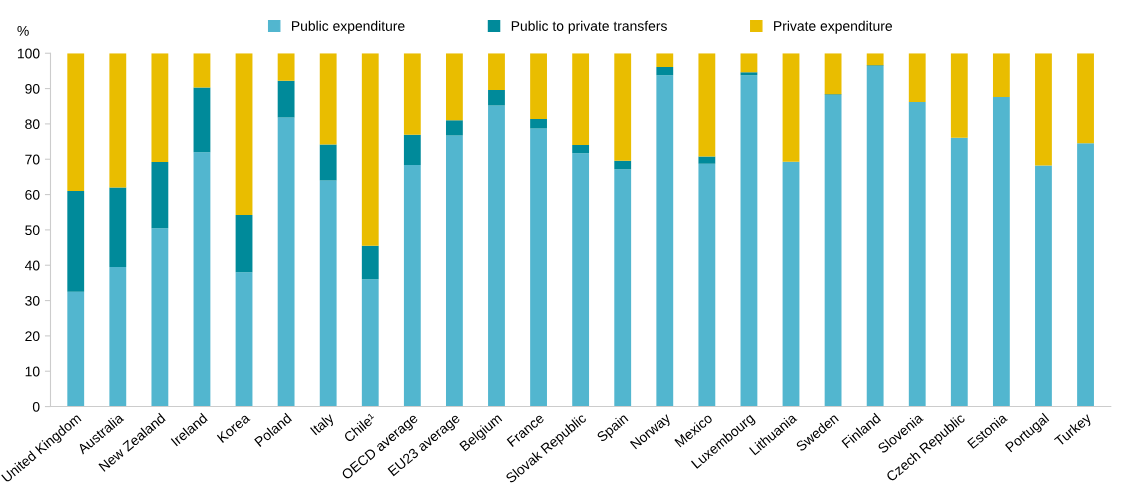  What do you see at coordinates (36, 406) in the screenshot?
I see `y-tick-label: 0` at bounding box center [36, 406].